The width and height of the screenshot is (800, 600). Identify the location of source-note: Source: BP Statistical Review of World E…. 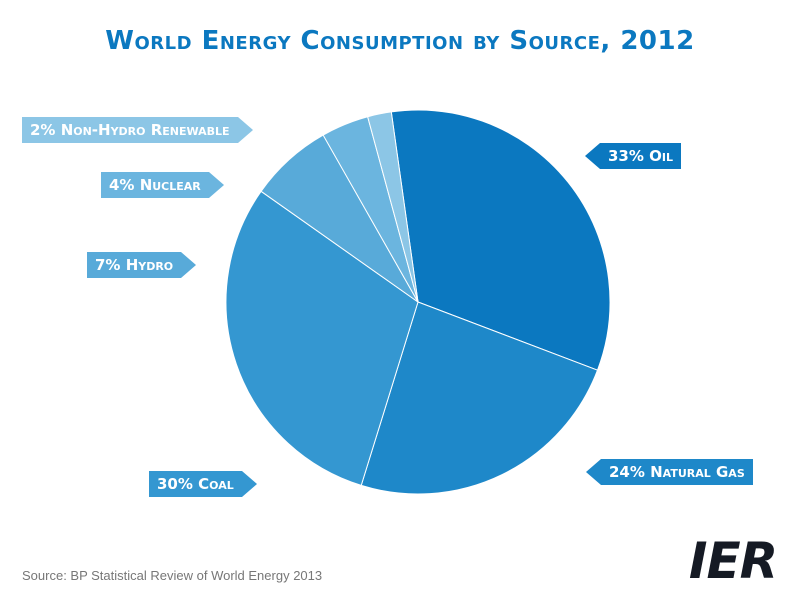
(172, 575).